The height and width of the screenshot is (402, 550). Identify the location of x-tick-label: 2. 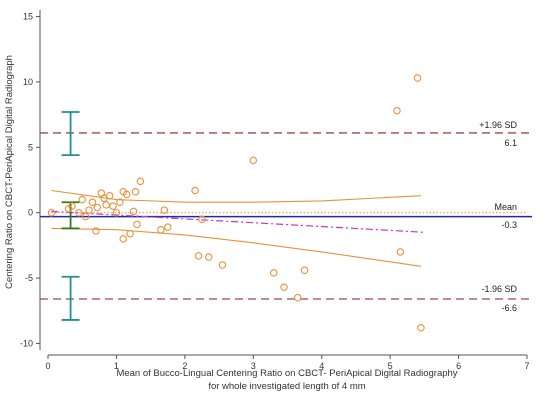
(184, 366).